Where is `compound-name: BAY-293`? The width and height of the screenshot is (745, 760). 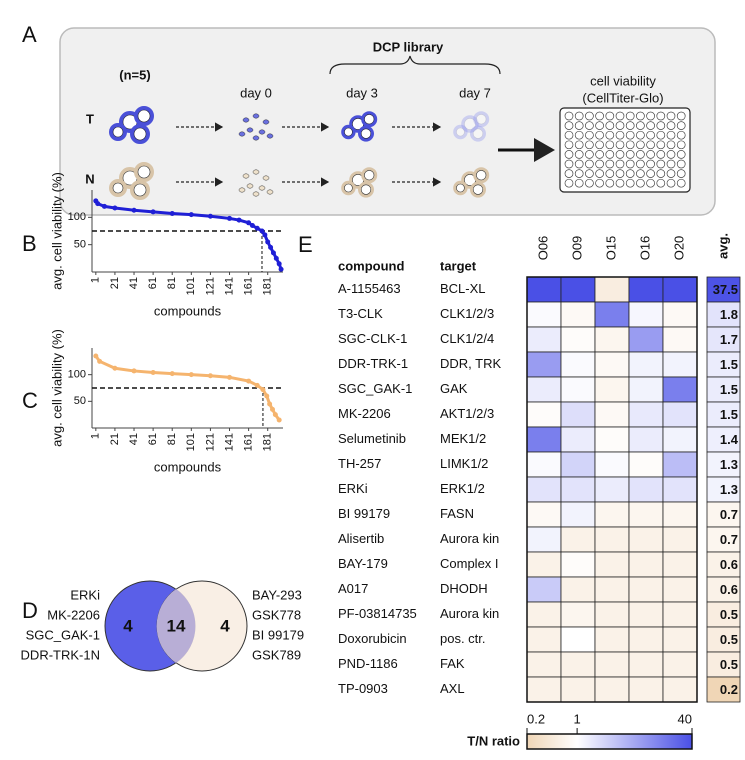 compound-name: BAY-293 is located at coordinates (277, 594).